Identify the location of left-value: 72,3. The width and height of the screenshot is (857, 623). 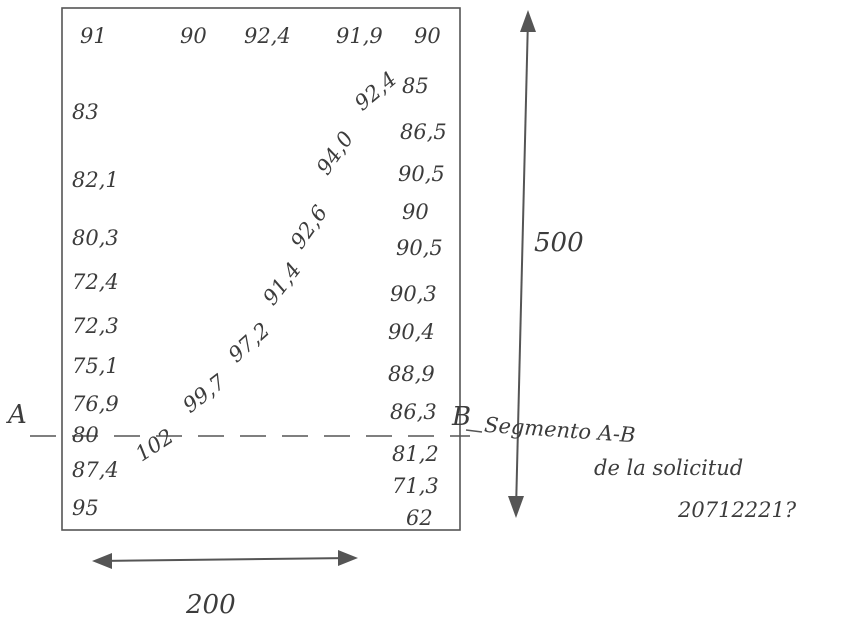
(95, 326).